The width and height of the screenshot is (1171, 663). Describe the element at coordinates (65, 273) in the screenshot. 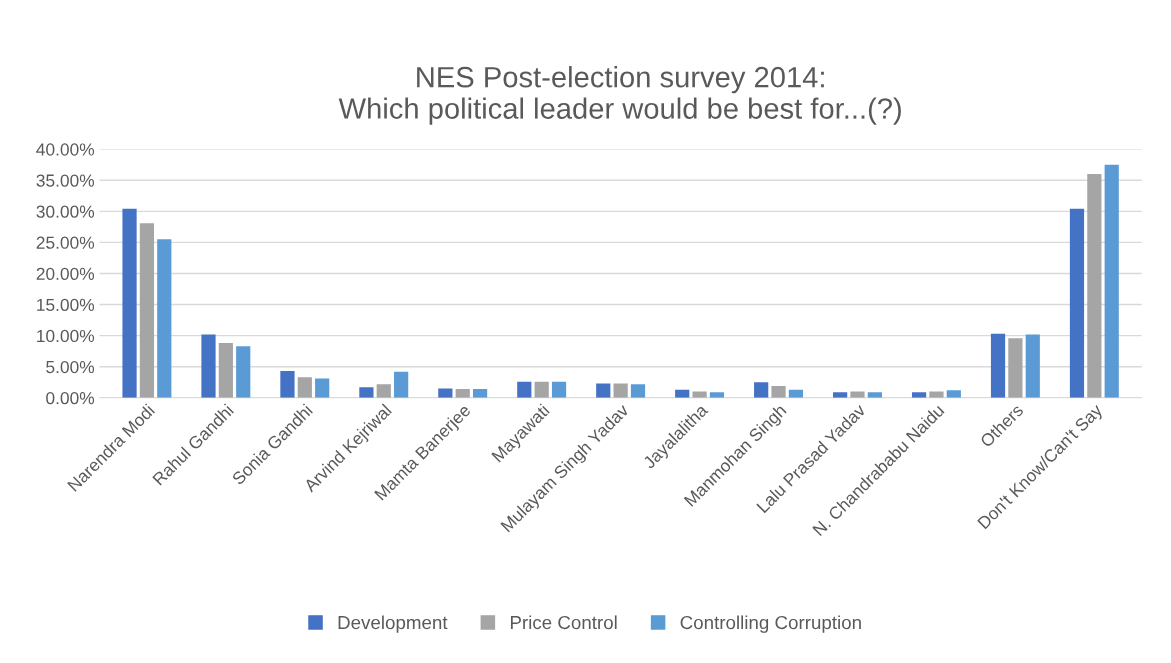

I see `y-tick-label: 20.00%` at that location.